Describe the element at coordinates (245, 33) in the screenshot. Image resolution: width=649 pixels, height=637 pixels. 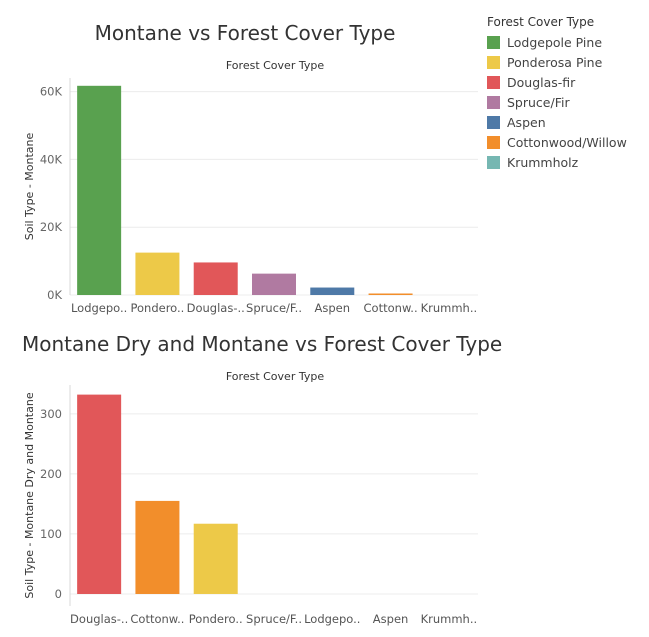
I see `chart-title: Montane vs Forest Cover Type` at that location.